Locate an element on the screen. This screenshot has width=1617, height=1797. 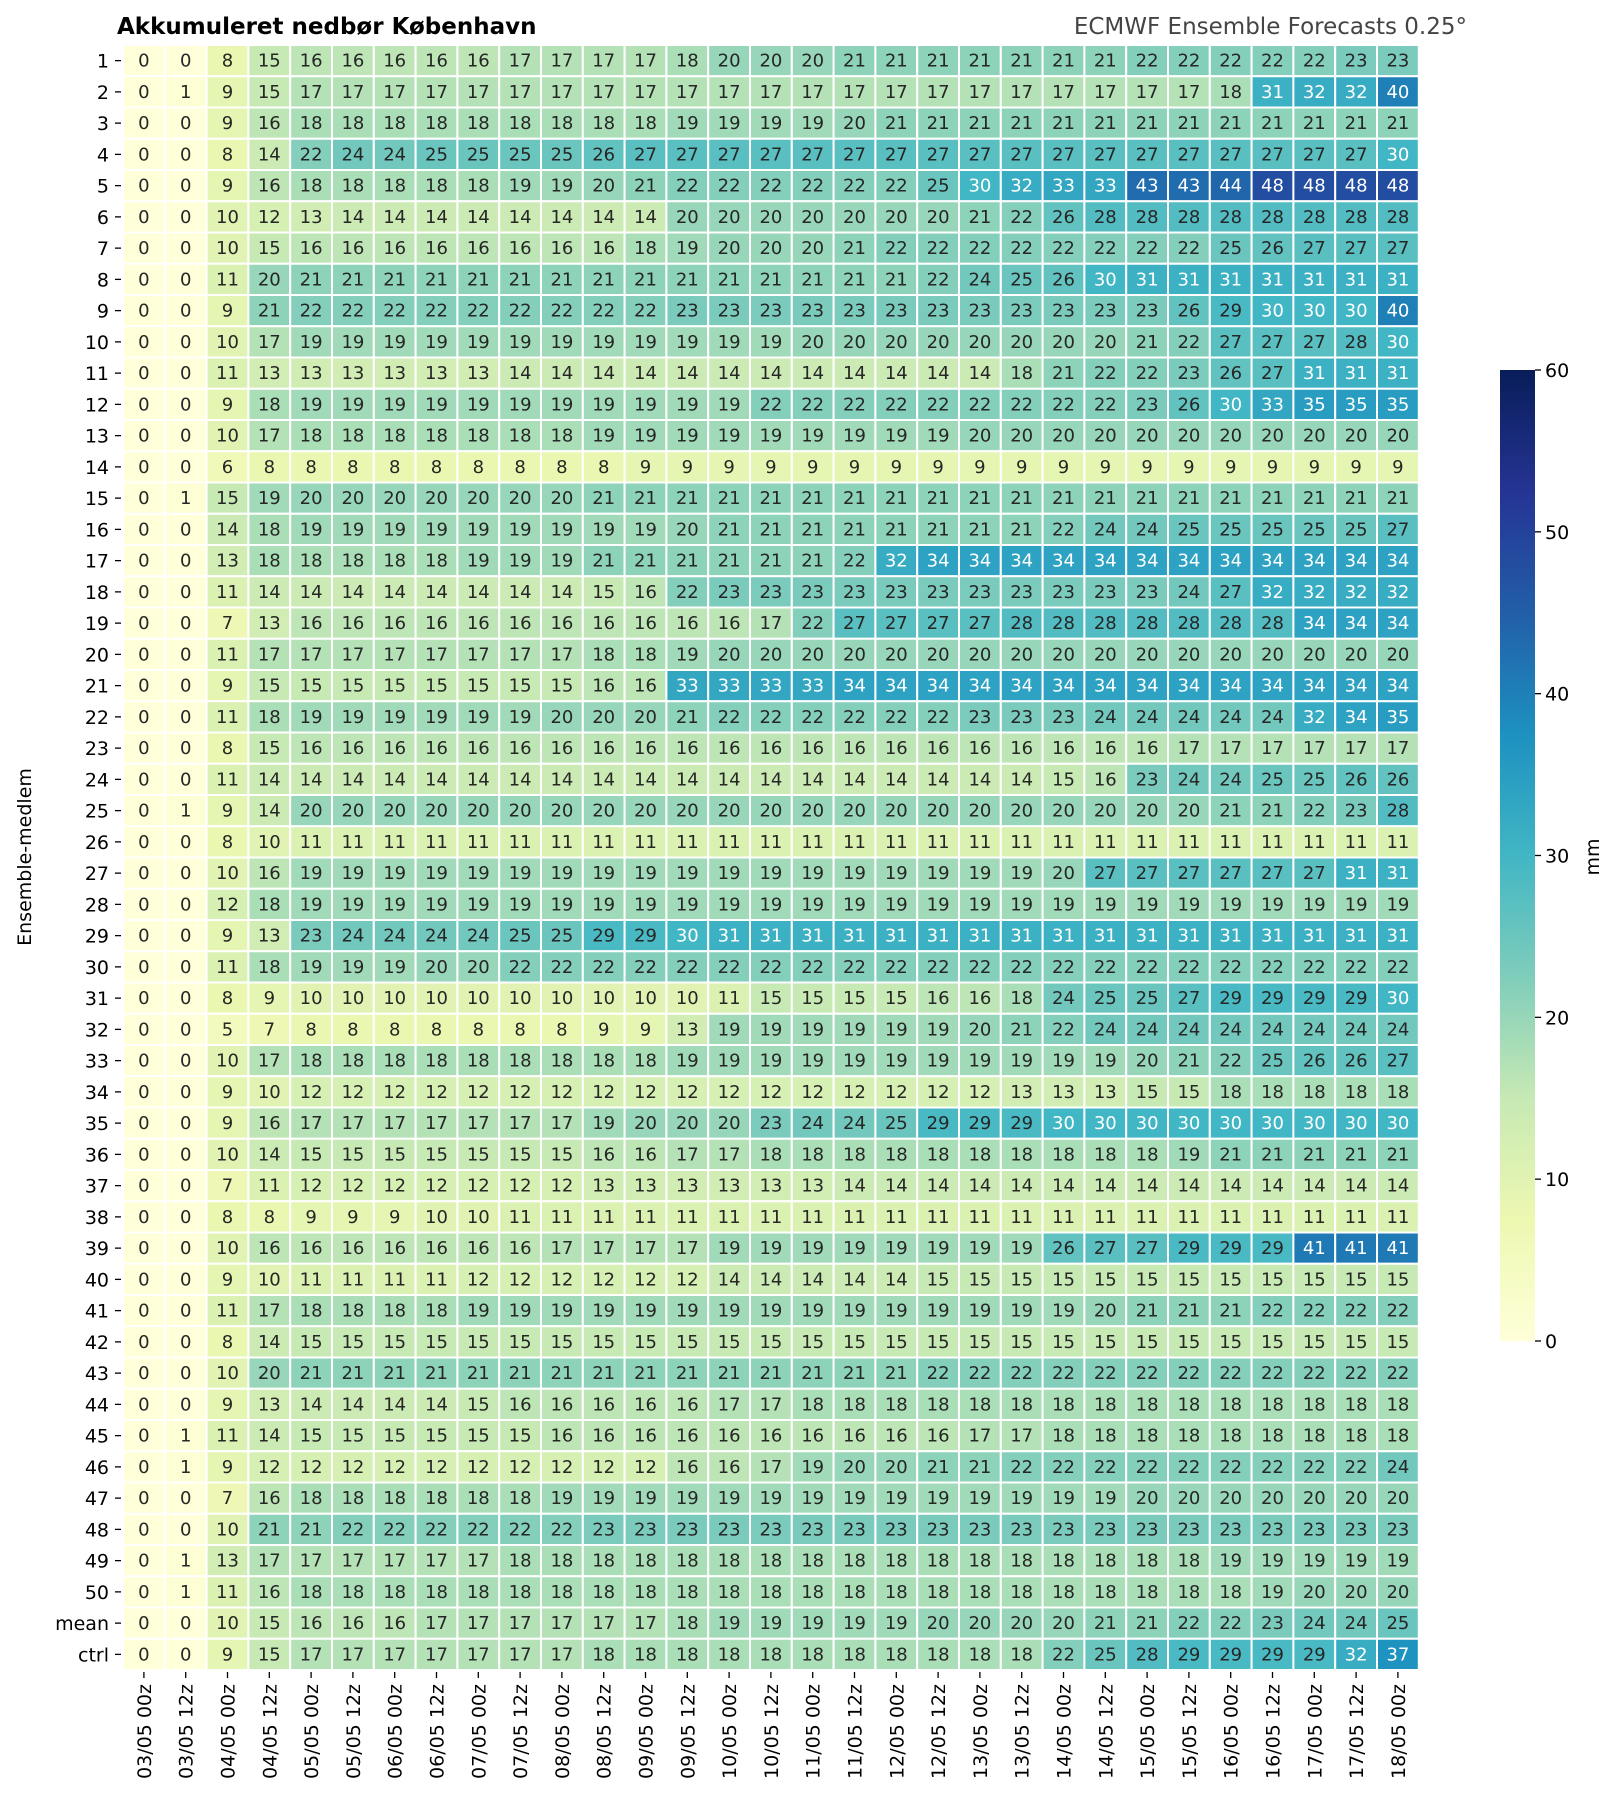
cell-value-label: 13 is located at coordinates (311, 373).